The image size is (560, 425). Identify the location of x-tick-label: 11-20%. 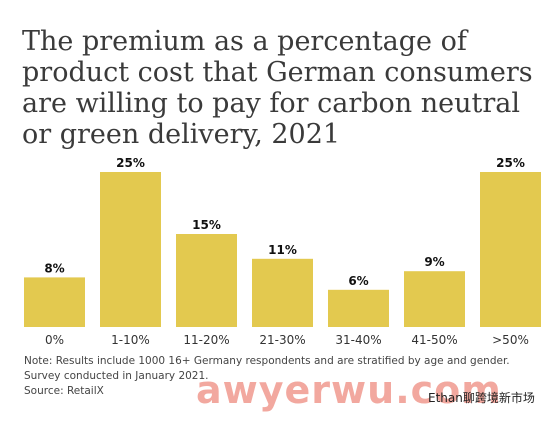
(206, 340).